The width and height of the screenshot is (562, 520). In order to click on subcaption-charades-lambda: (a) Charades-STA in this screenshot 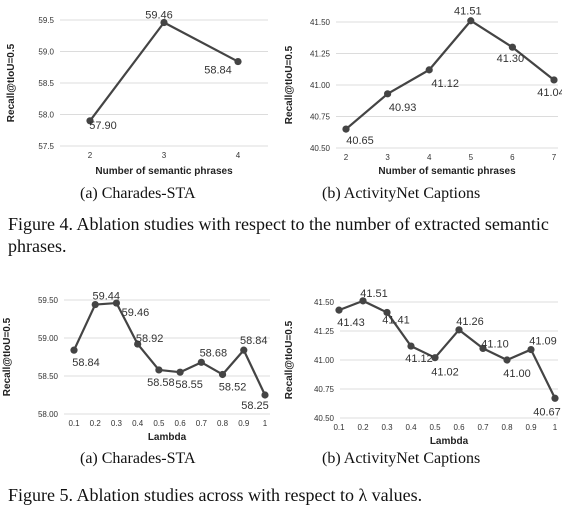, I will do `click(138, 458)`.